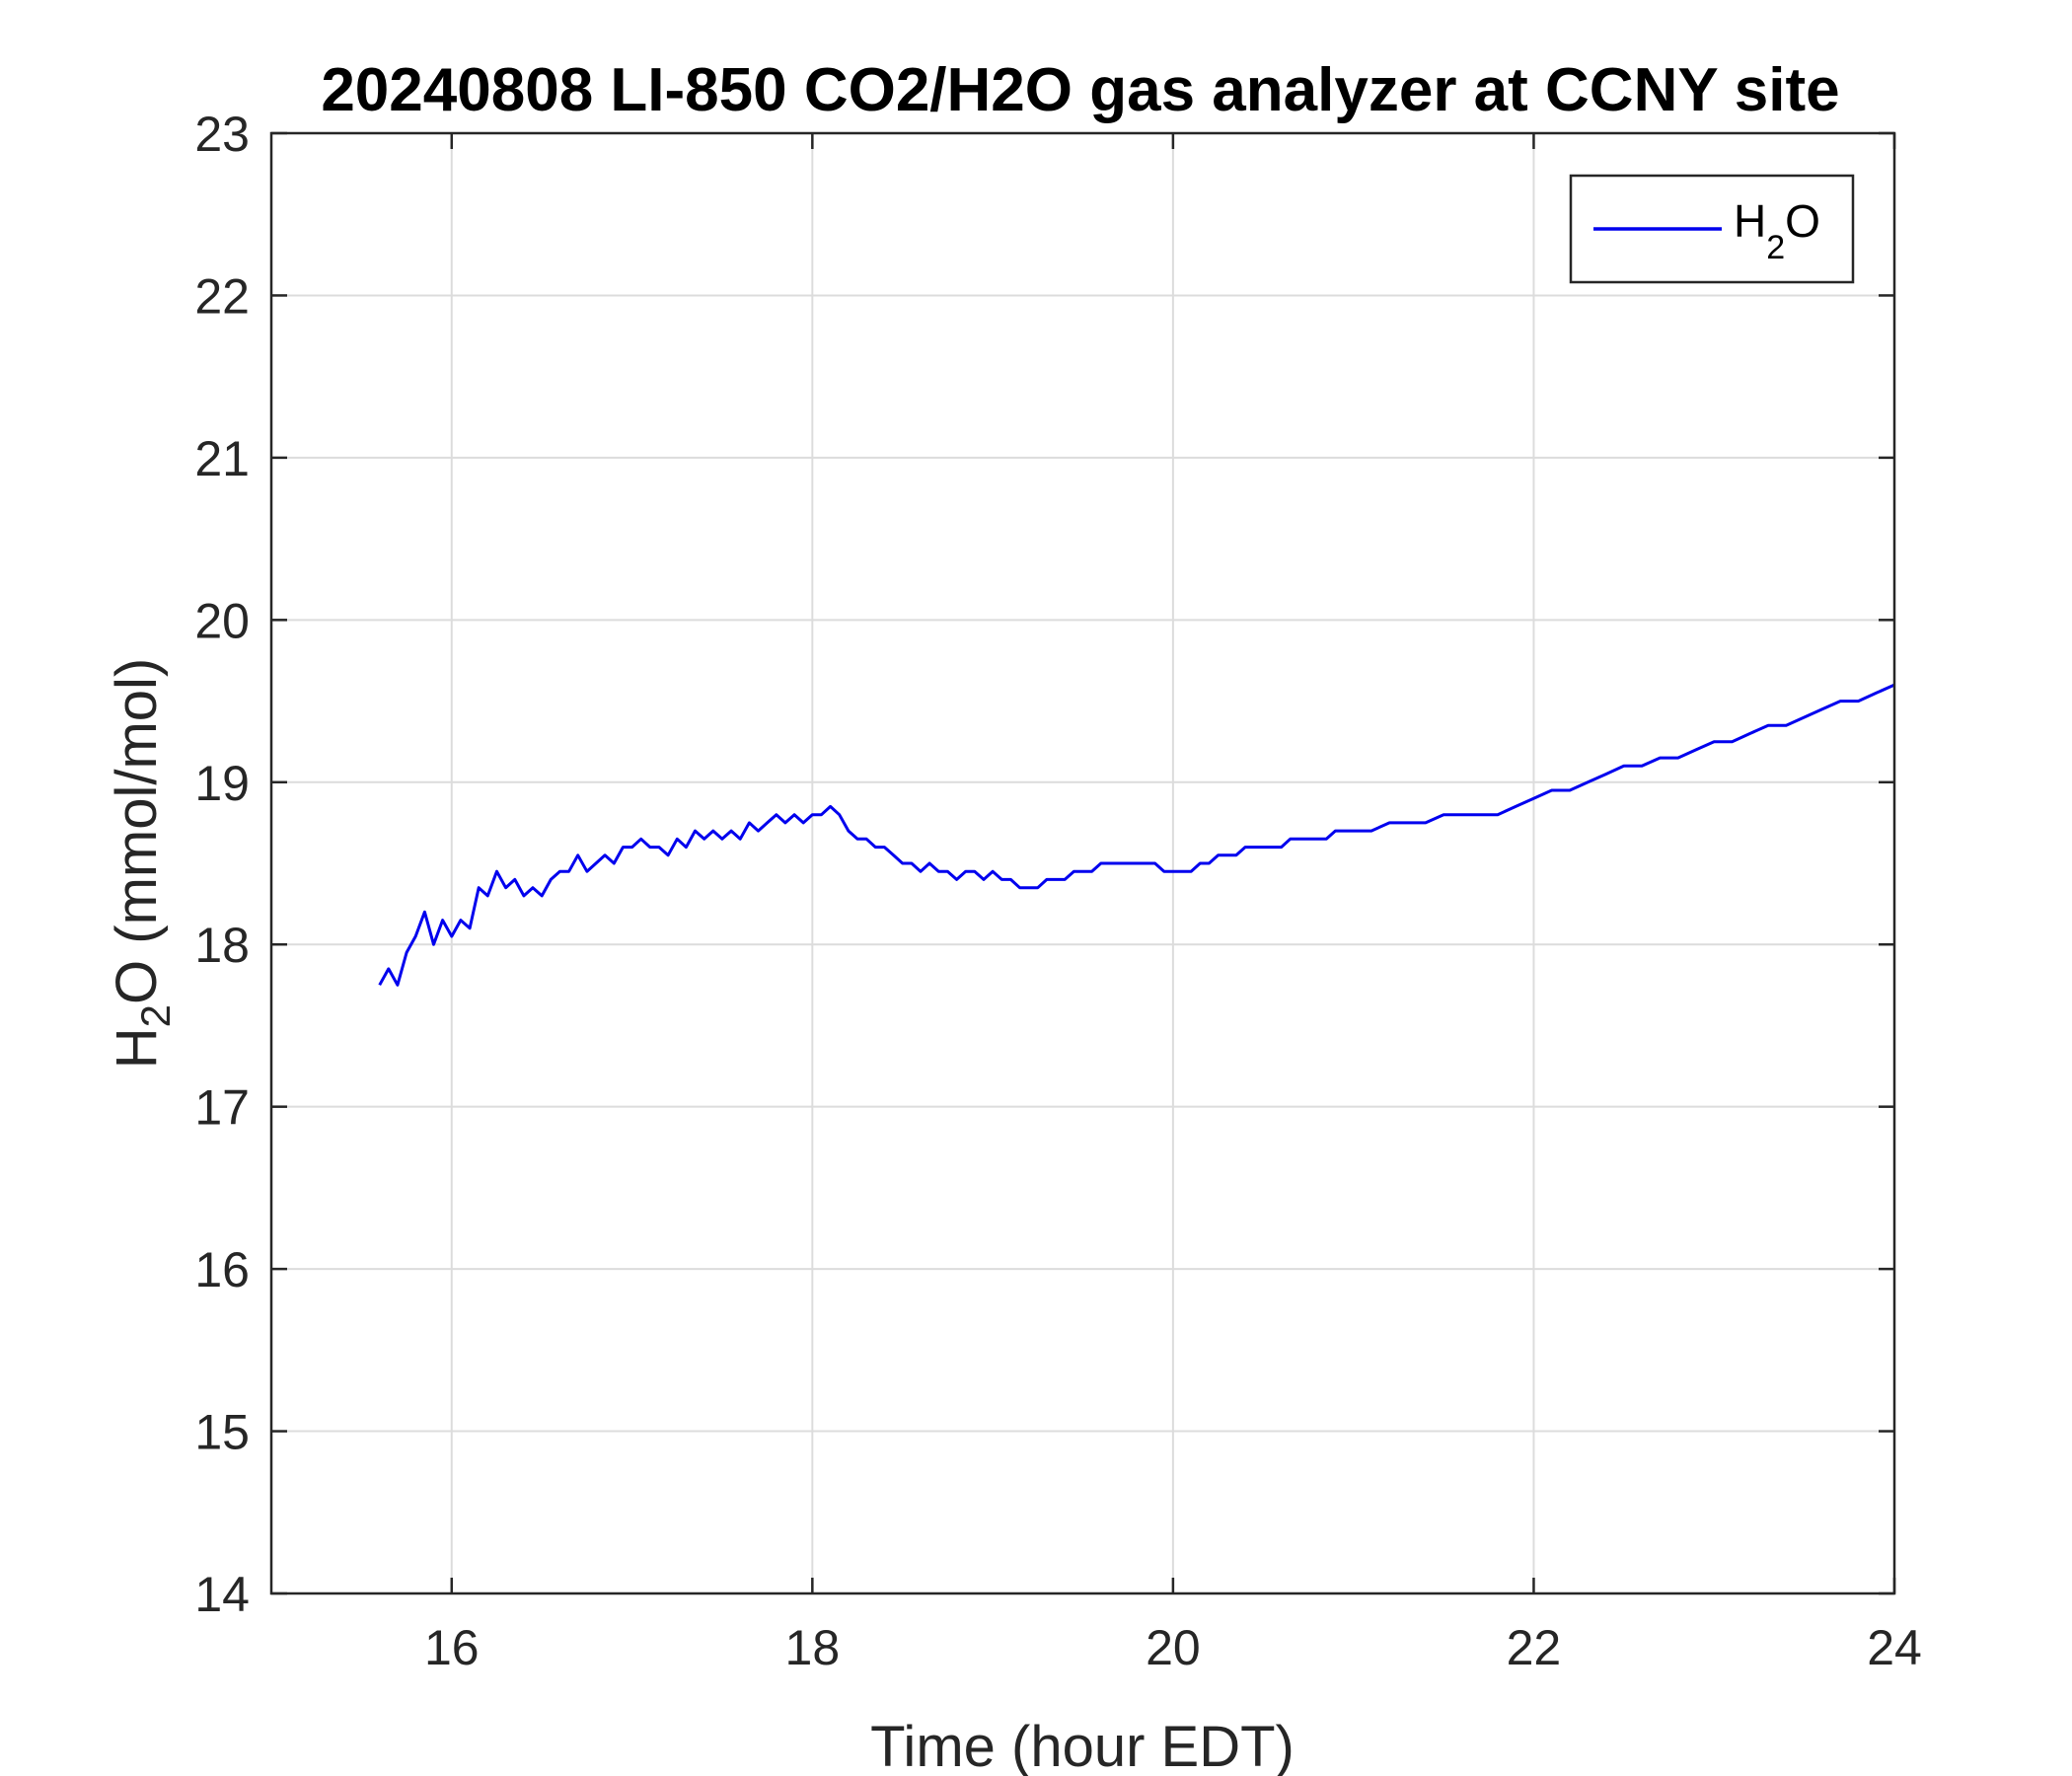  I want to click on y-tick-label-23: 23, so click(222, 135).